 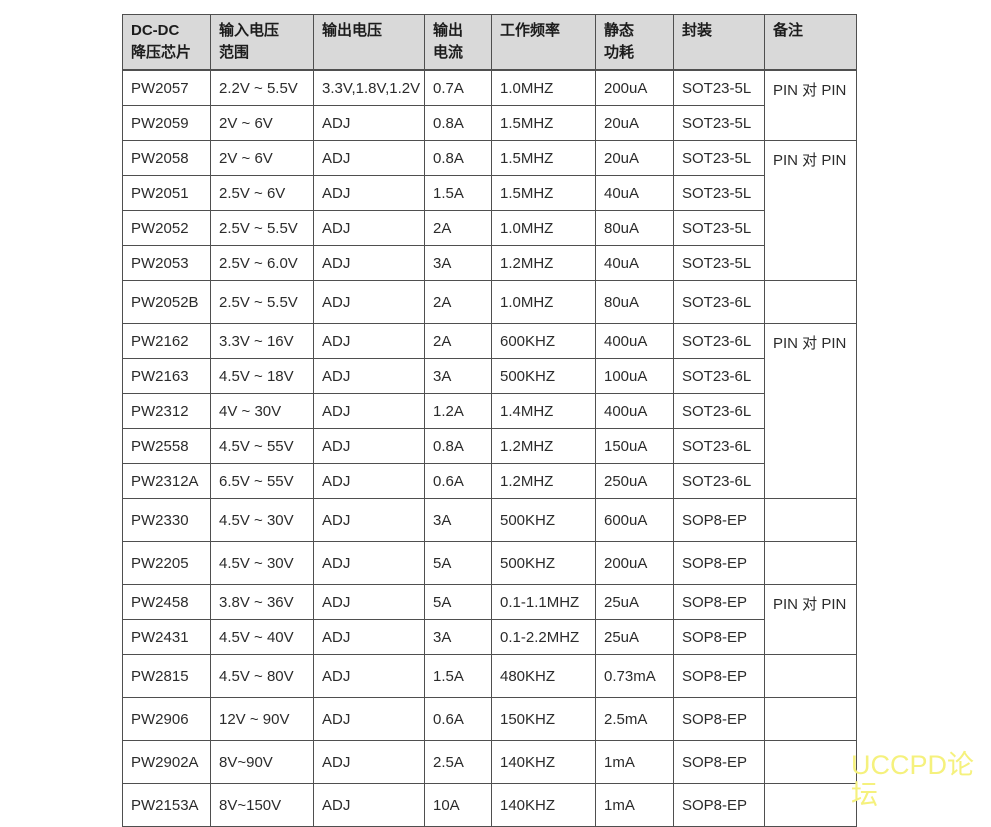 I want to click on cell-iout: 2.5A, so click(x=458, y=762).